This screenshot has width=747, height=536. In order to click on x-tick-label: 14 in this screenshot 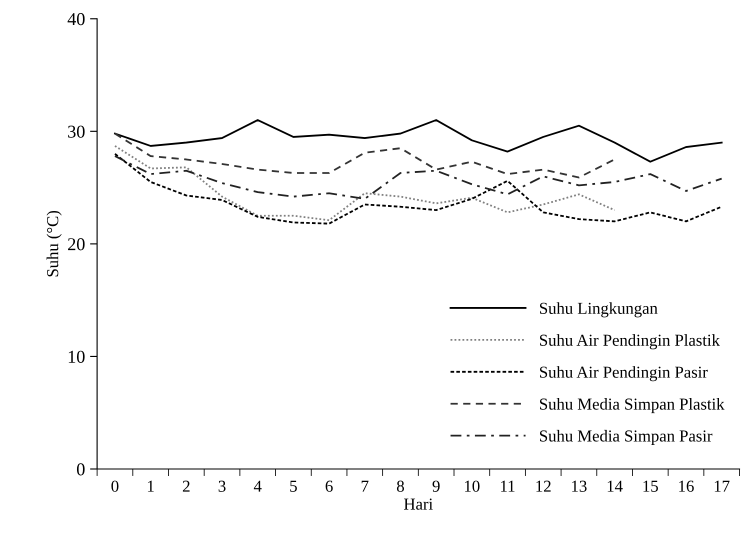, I will do `click(615, 486)`.